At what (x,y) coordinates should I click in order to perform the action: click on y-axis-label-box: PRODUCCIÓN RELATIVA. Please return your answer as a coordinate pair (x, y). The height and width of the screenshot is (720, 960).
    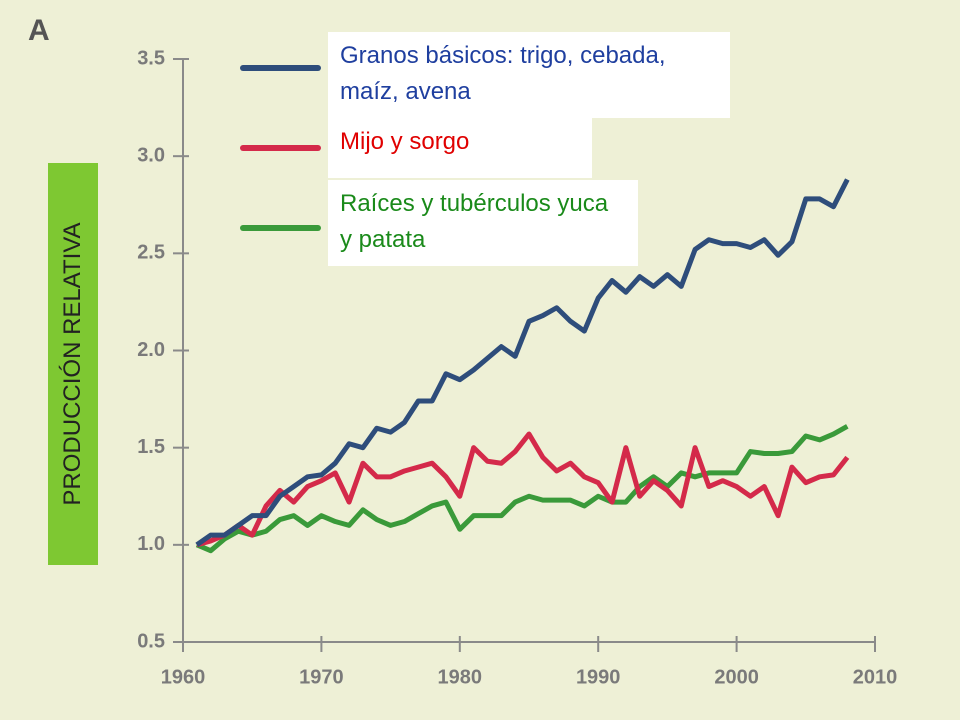
    Looking at the image, I should click on (73, 364).